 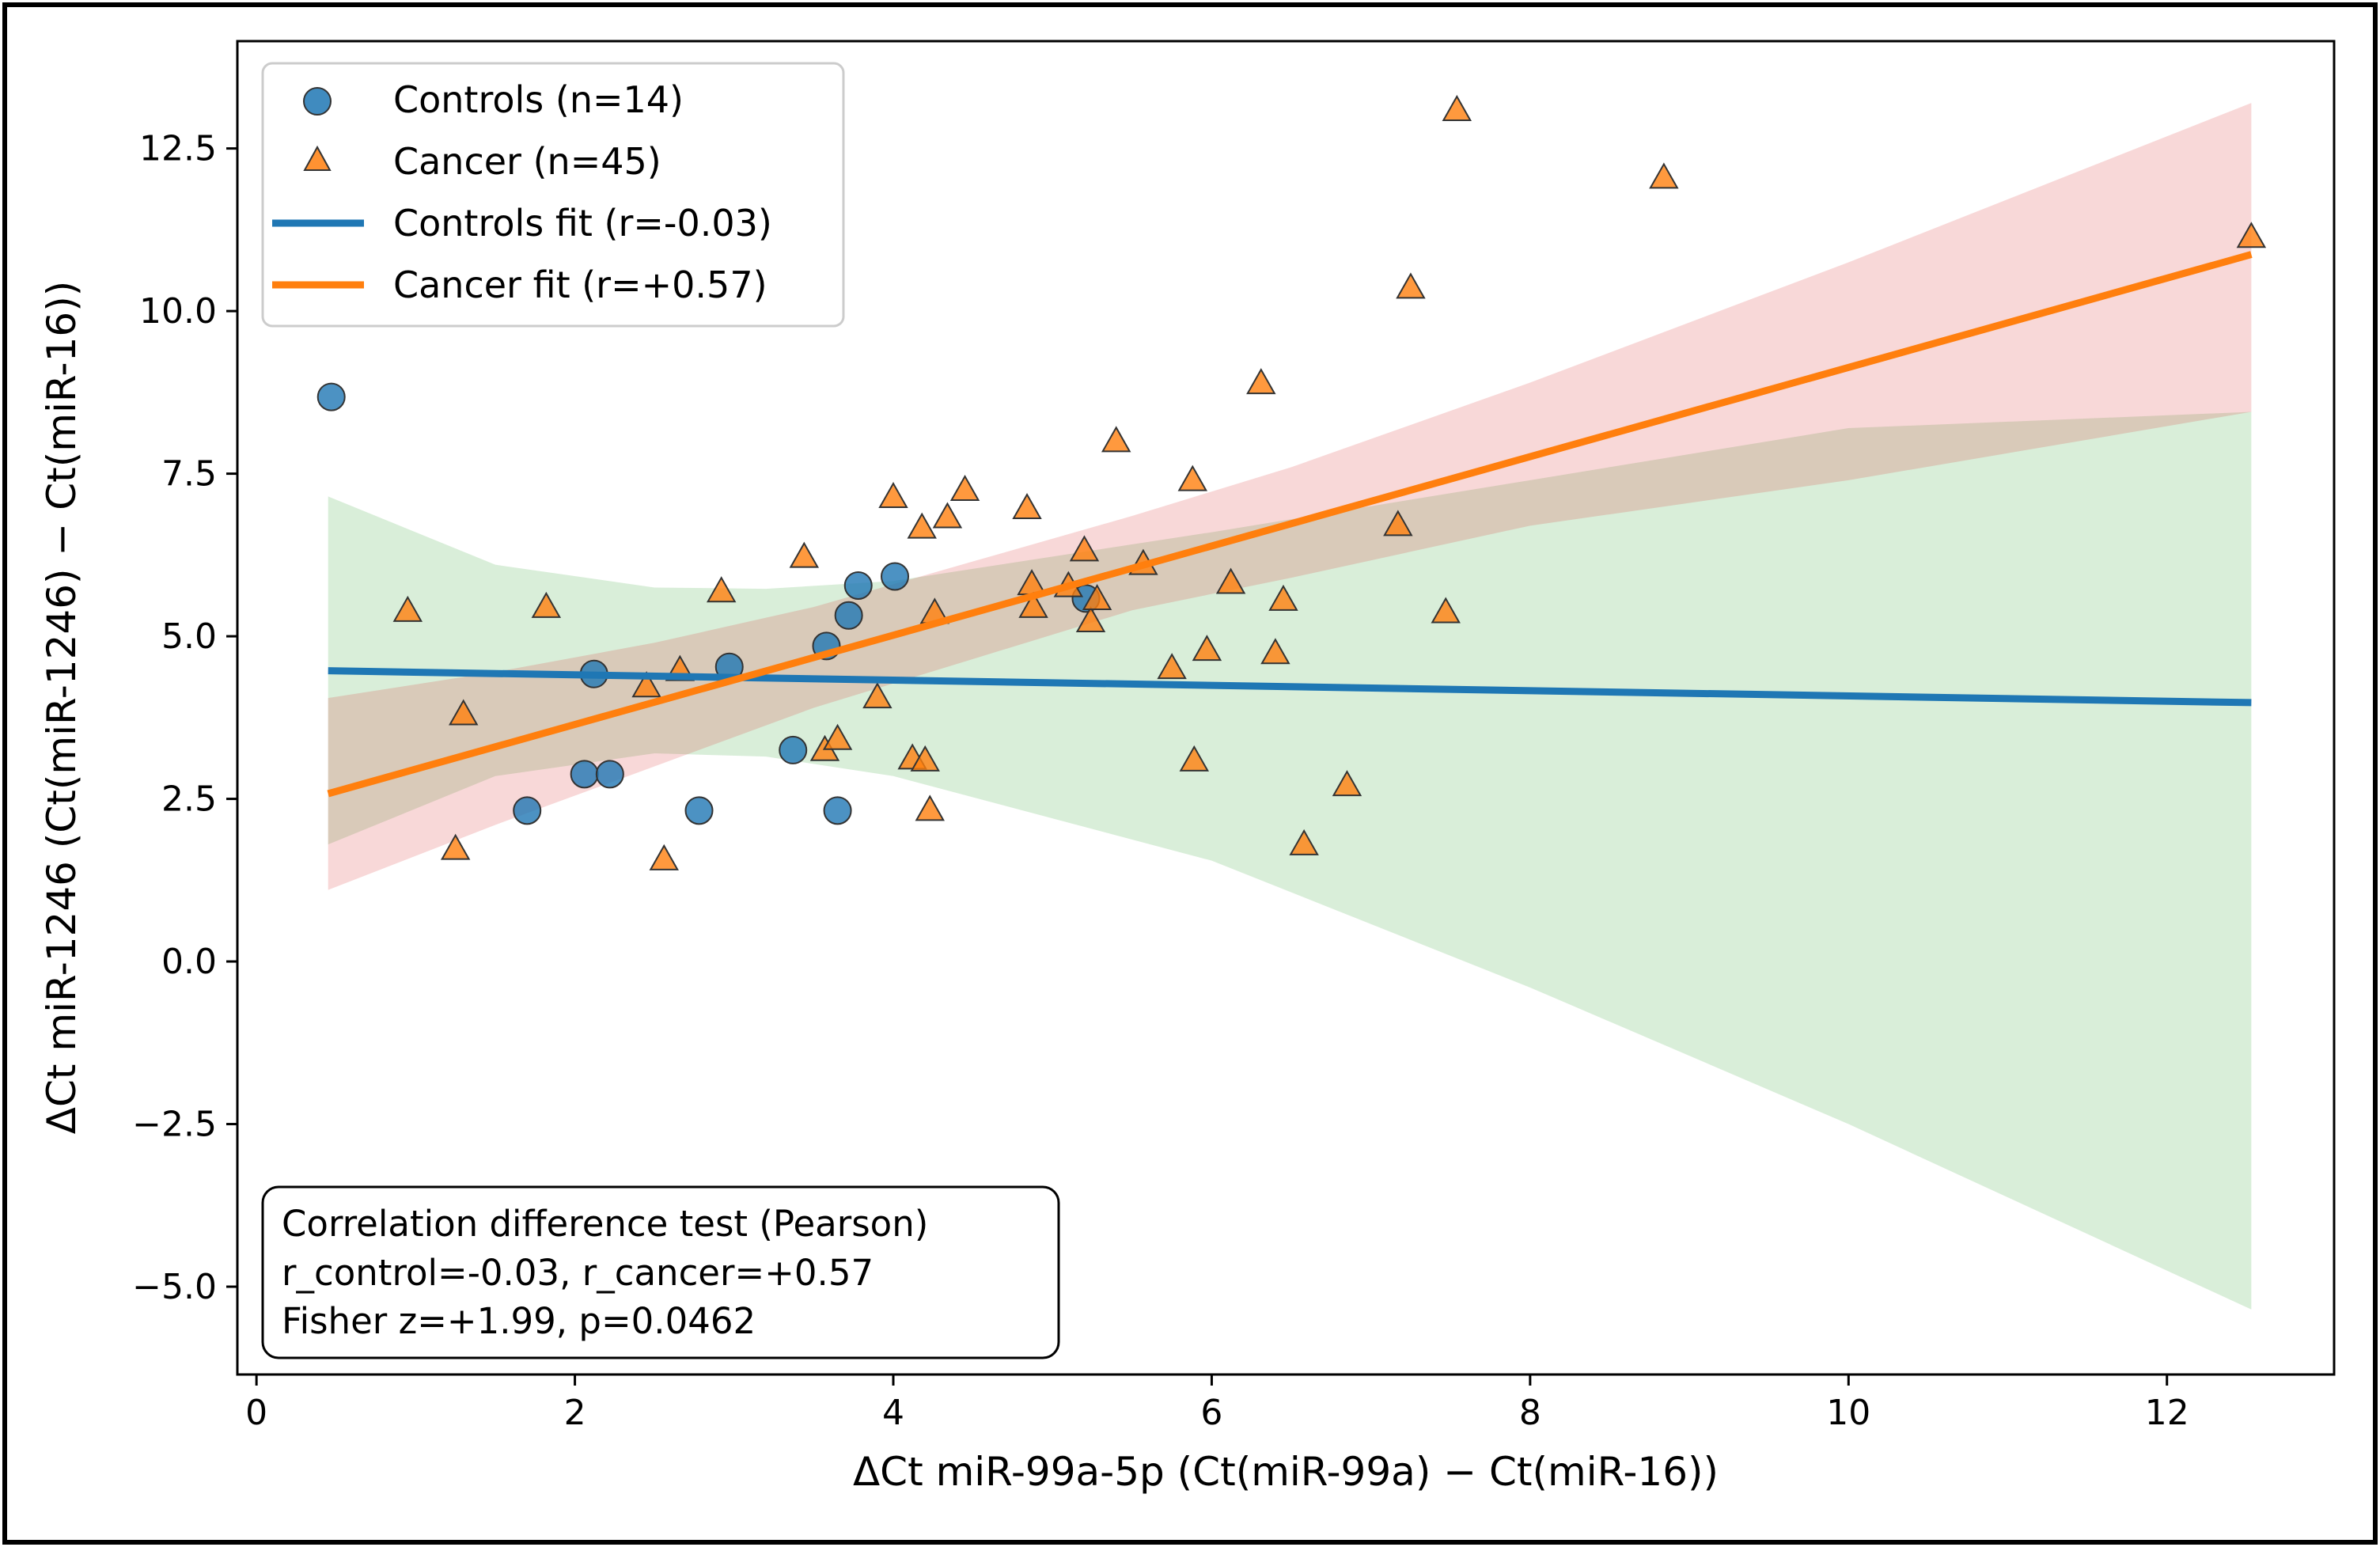 What do you see at coordinates (1211, 1413) in the screenshot?
I see `x-tick-label: 6` at bounding box center [1211, 1413].